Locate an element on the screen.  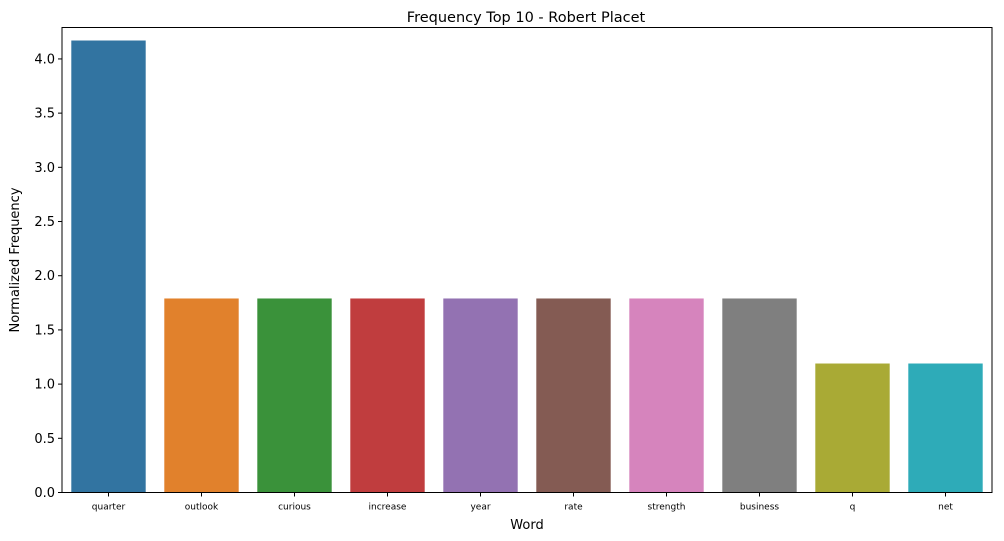
bar-net is located at coordinates (945, 428).